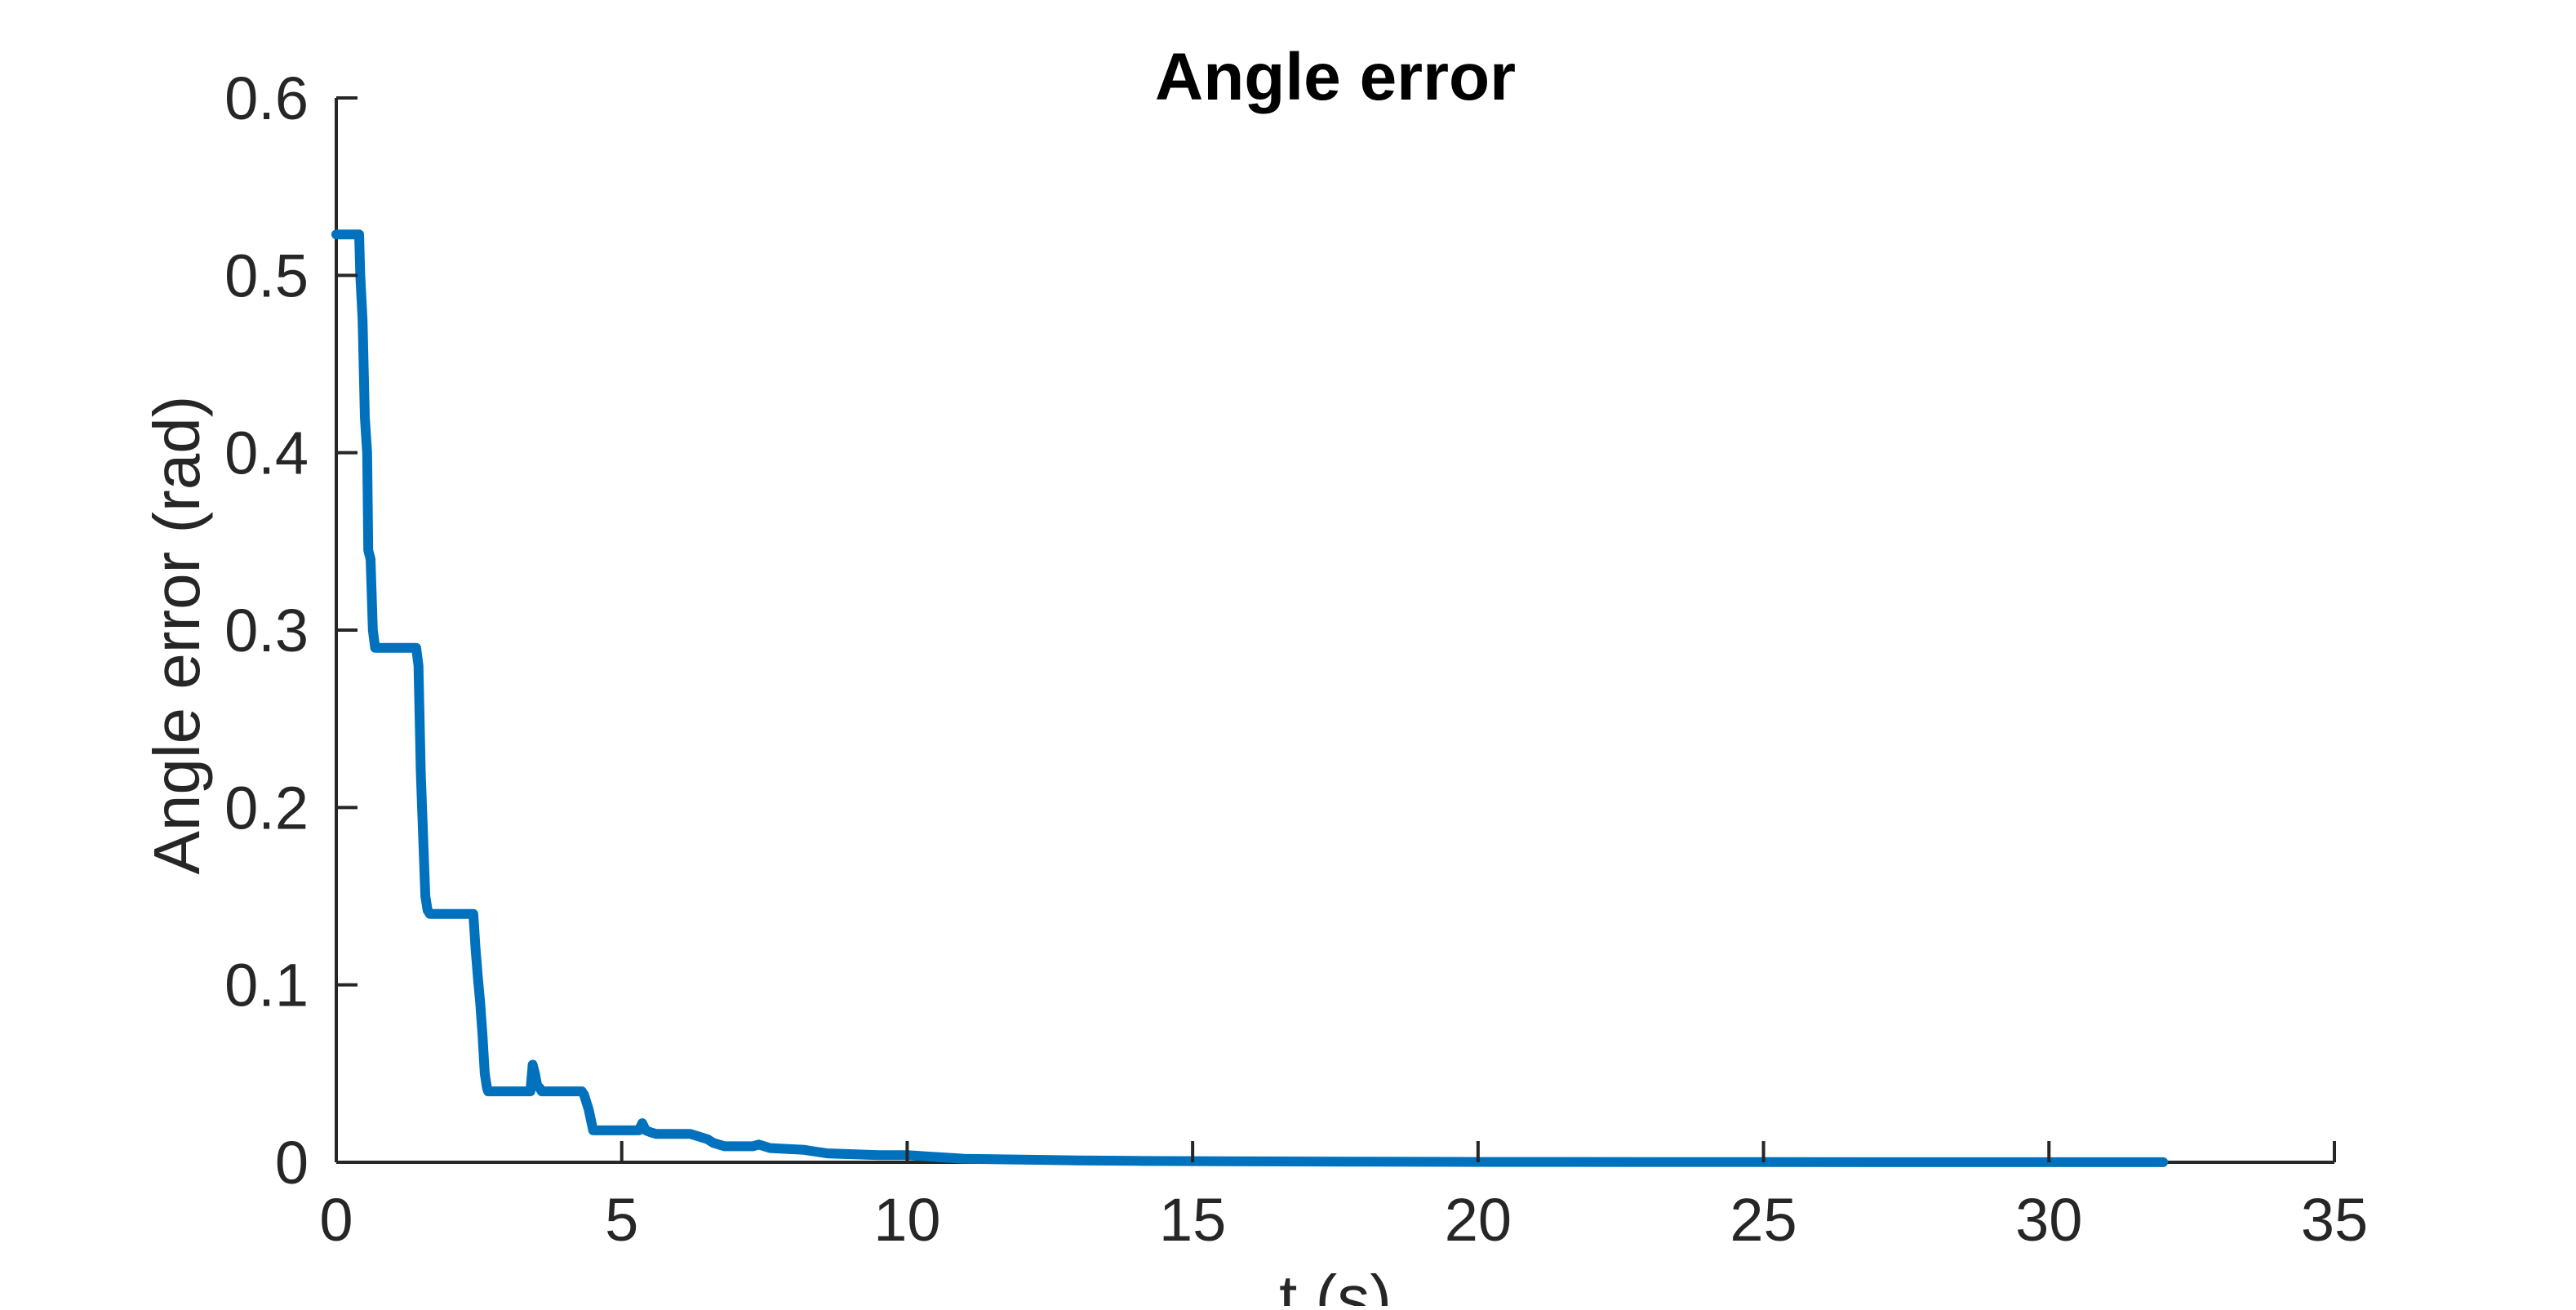 The width and height of the screenshot is (2576, 1310). I want to click on y-tick-label: 0.2, so click(266, 808).